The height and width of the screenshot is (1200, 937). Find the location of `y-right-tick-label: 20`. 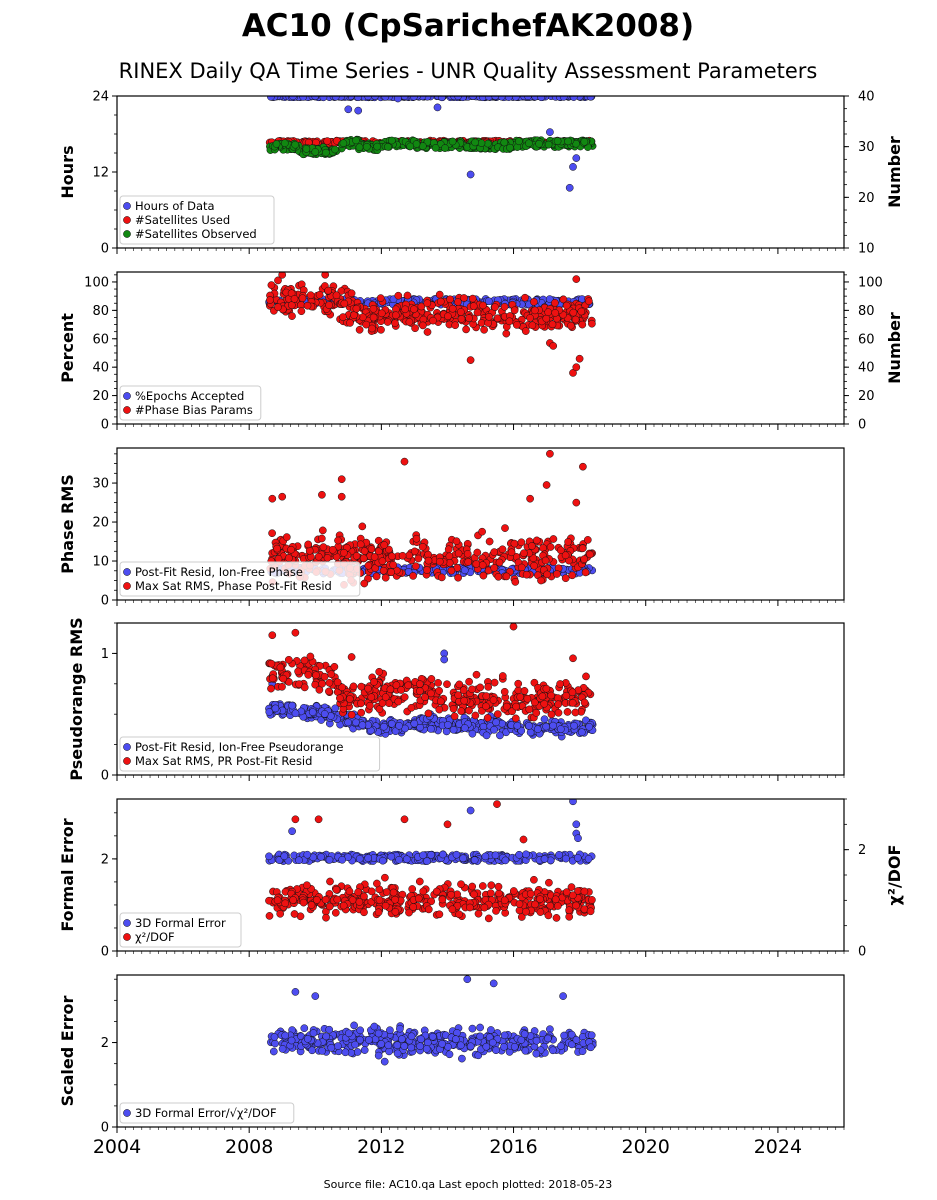

y-right-tick-label: 20 is located at coordinates (866, 396).